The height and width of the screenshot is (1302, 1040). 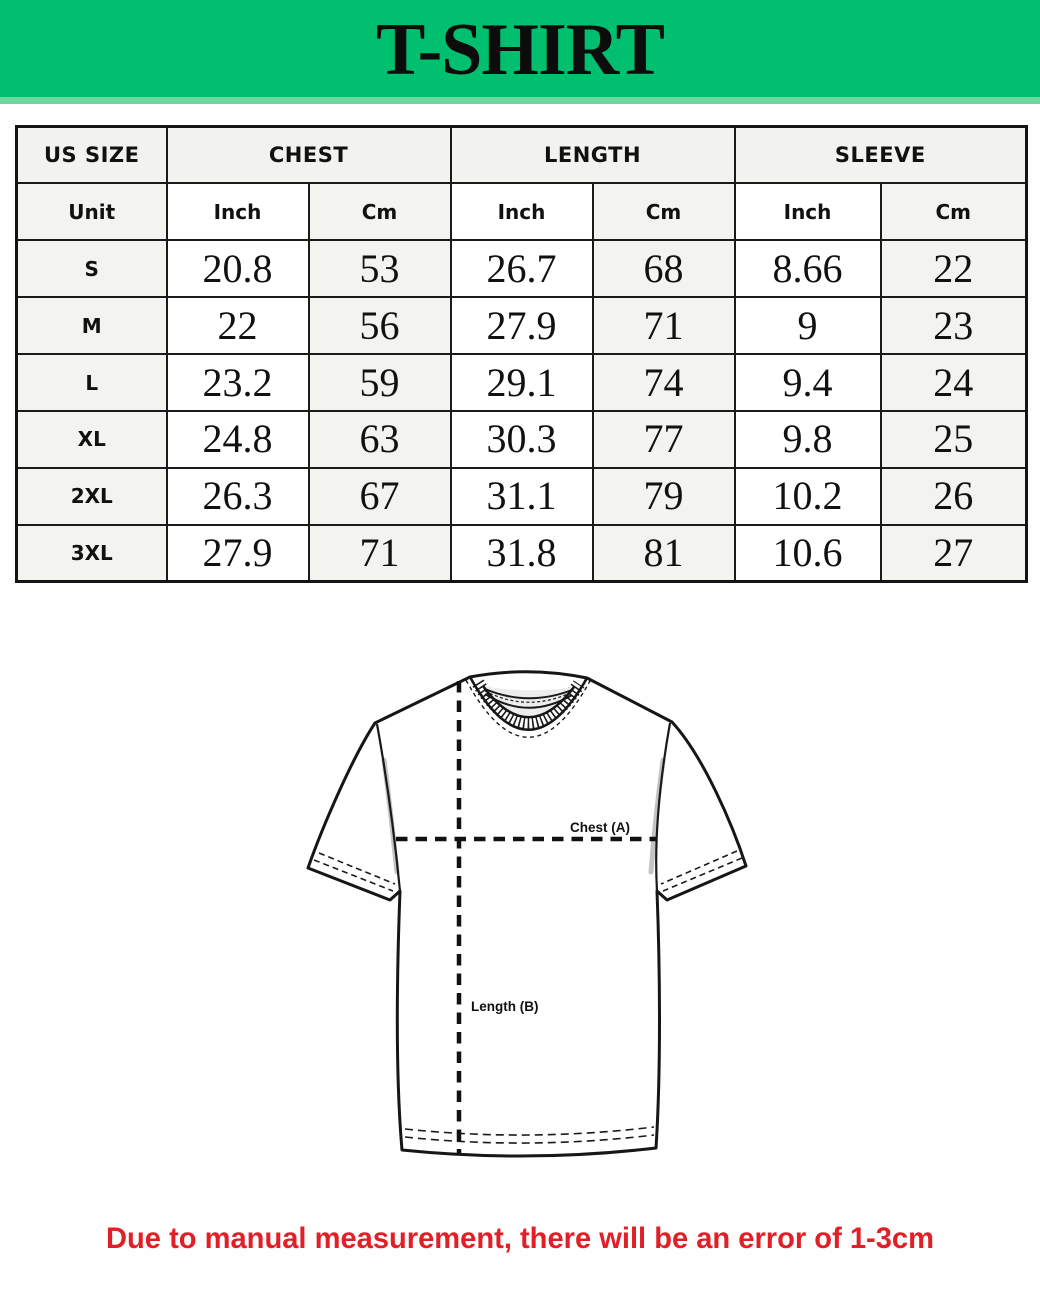 I want to click on table-row-3xl: 3XL 27.9 71 31.8 81 10.6 27, so click(x=521, y=553).